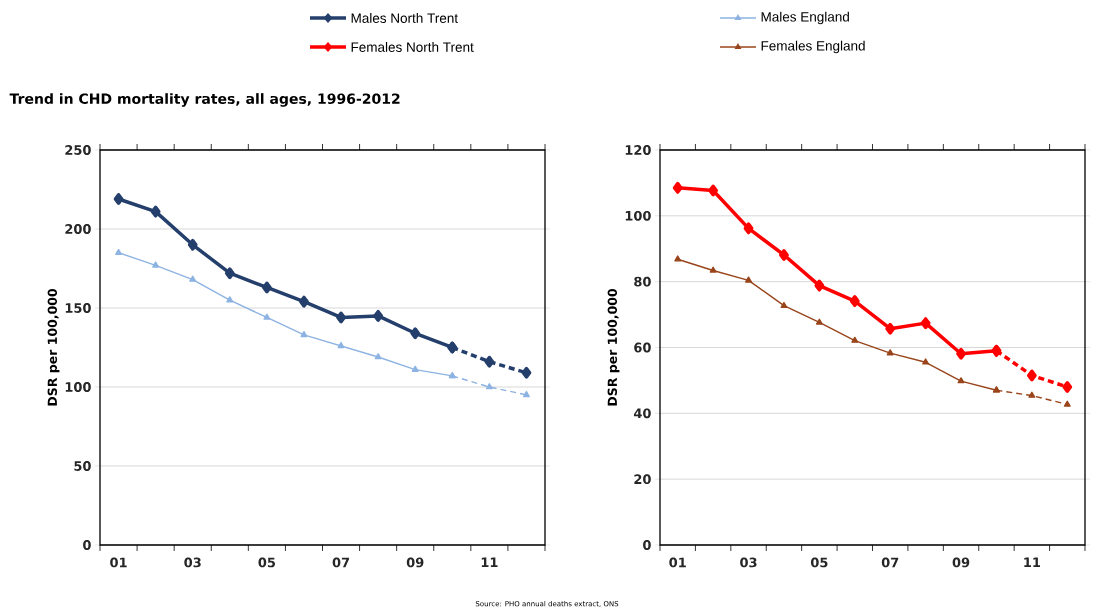 The image size is (1095, 612). What do you see at coordinates (805, 18) in the screenshot?
I see `legend-label: Males England` at bounding box center [805, 18].